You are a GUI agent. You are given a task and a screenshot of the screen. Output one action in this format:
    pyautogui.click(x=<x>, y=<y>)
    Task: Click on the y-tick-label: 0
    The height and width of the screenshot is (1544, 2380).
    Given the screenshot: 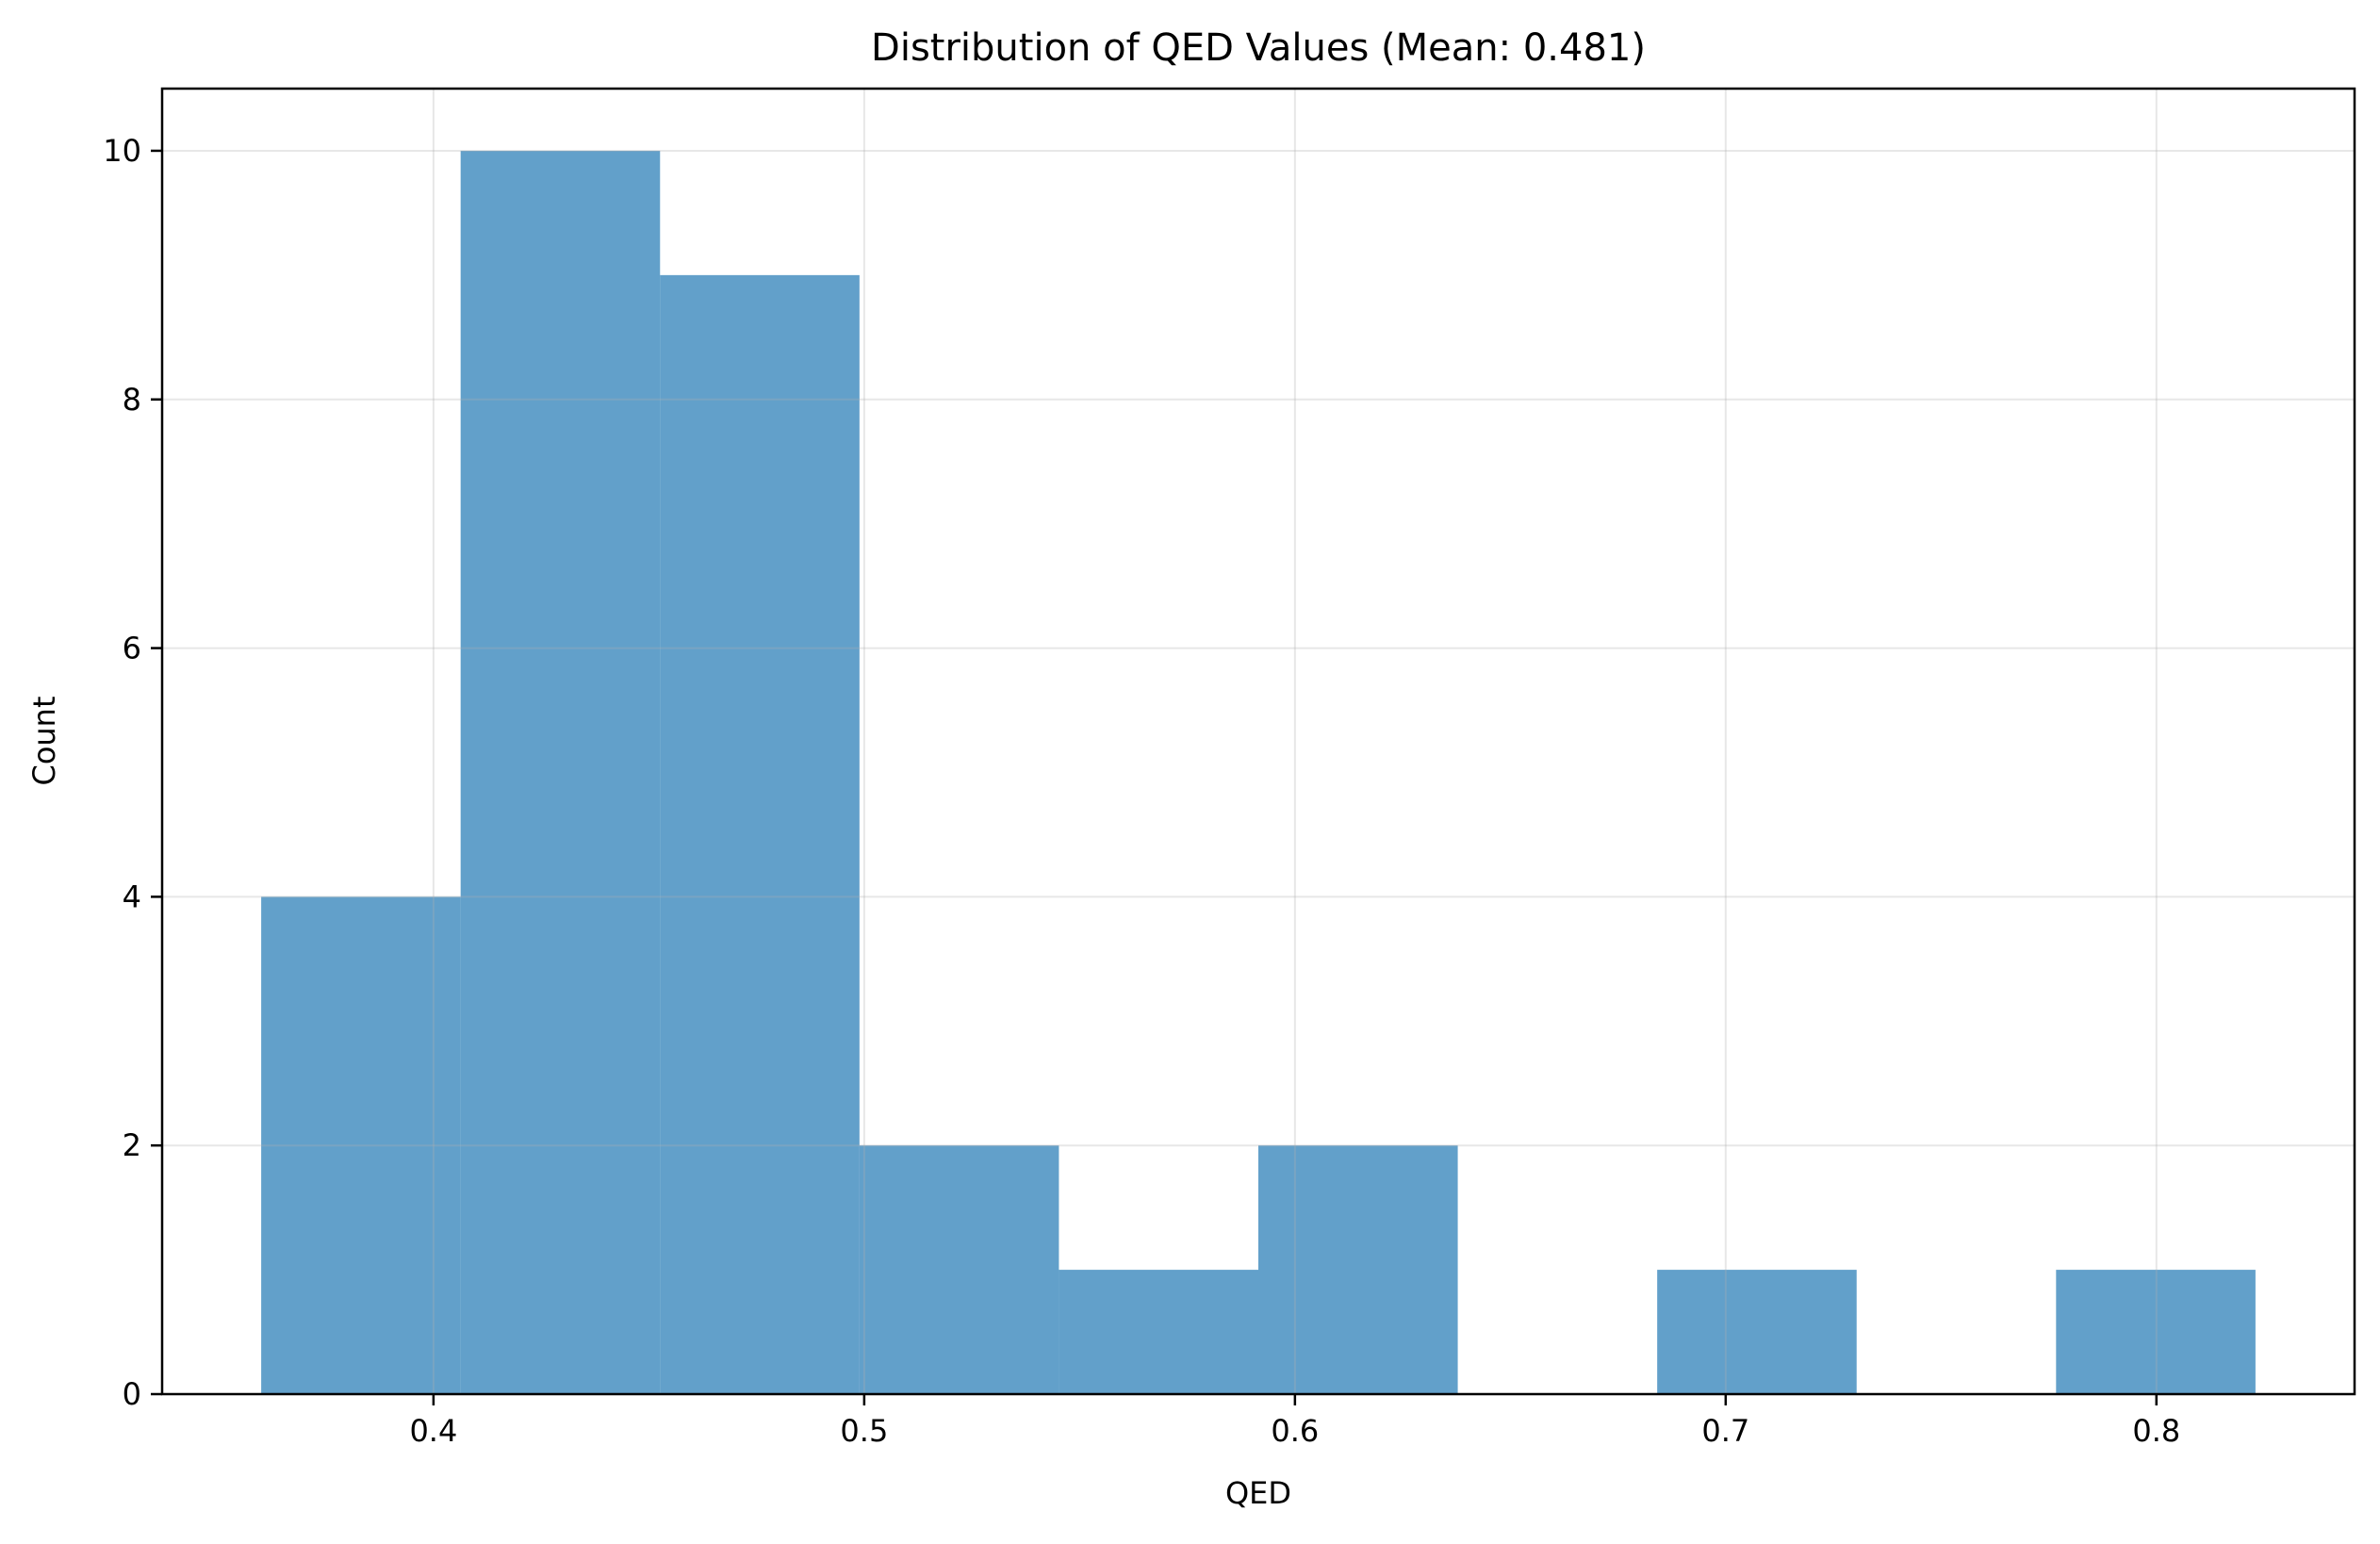 What is the action you would take?
    pyautogui.click(x=132, y=1394)
    